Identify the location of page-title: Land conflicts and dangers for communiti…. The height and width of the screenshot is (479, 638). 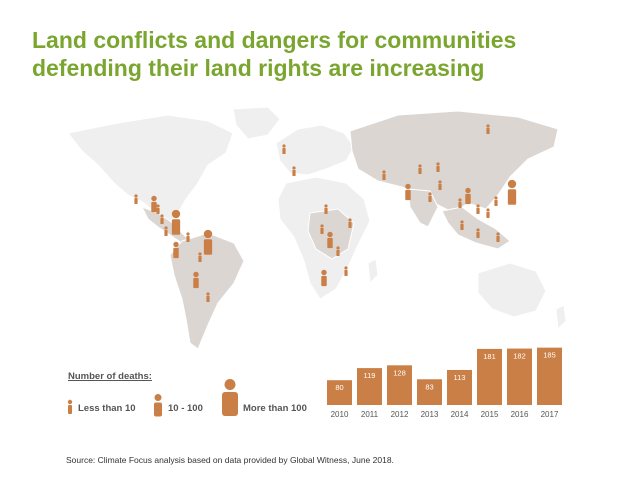
(327, 54).